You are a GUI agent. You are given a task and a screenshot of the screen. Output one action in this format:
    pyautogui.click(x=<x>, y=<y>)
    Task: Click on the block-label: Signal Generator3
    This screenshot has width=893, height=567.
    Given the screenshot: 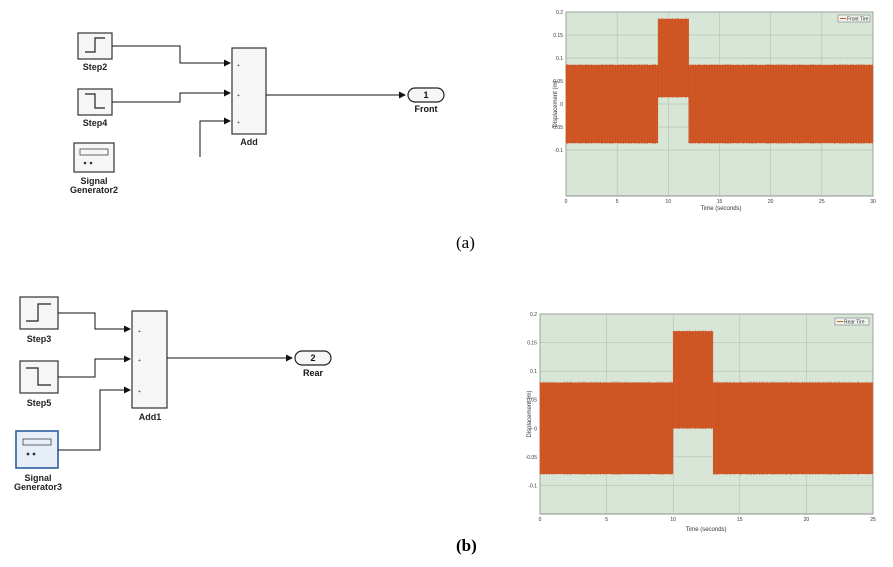 What is the action you would take?
    pyautogui.click(x=38, y=482)
    